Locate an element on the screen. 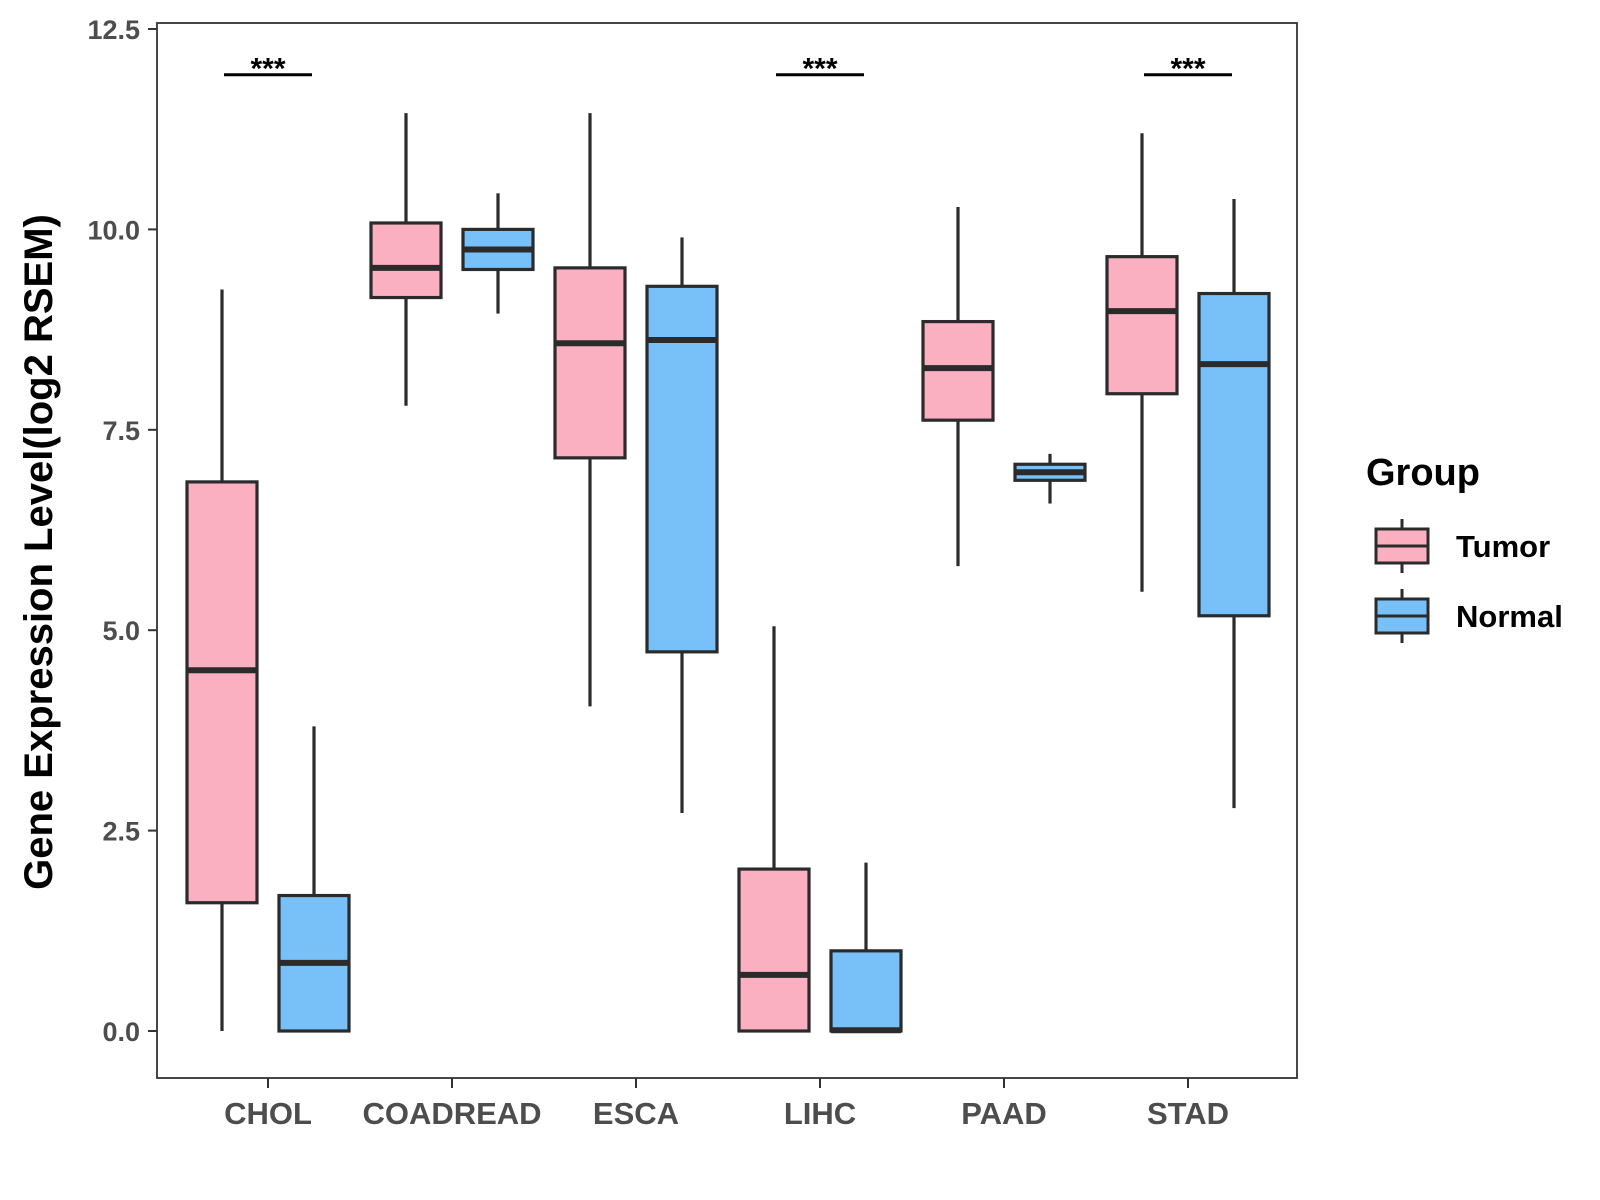  x-tick-label-coadread: COADREAD is located at coordinates (451, 1113).